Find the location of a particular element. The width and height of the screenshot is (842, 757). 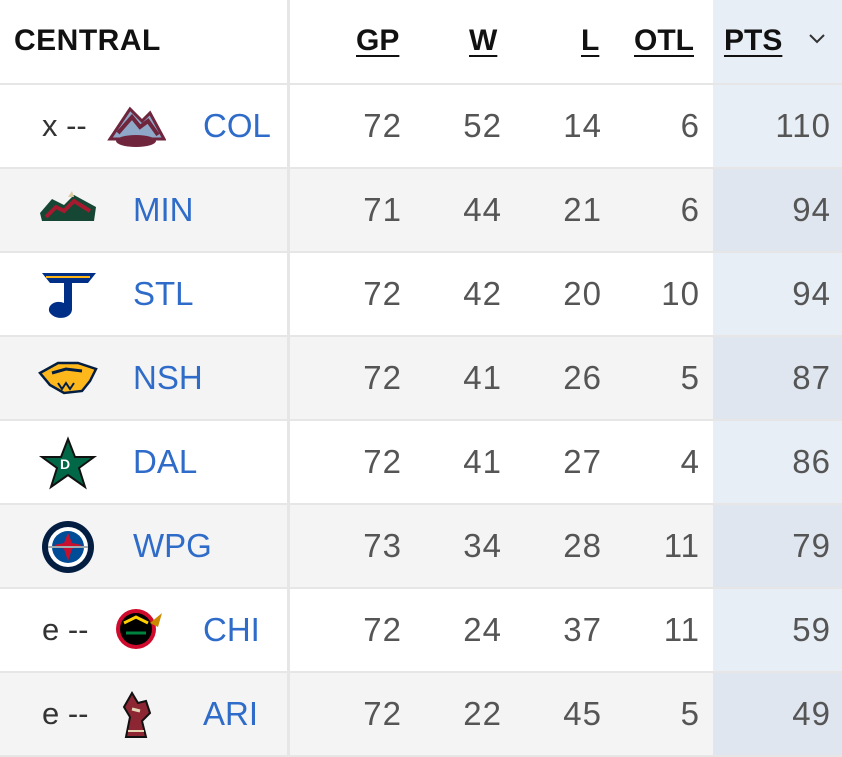

l-value: 37 is located at coordinates (582, 629).